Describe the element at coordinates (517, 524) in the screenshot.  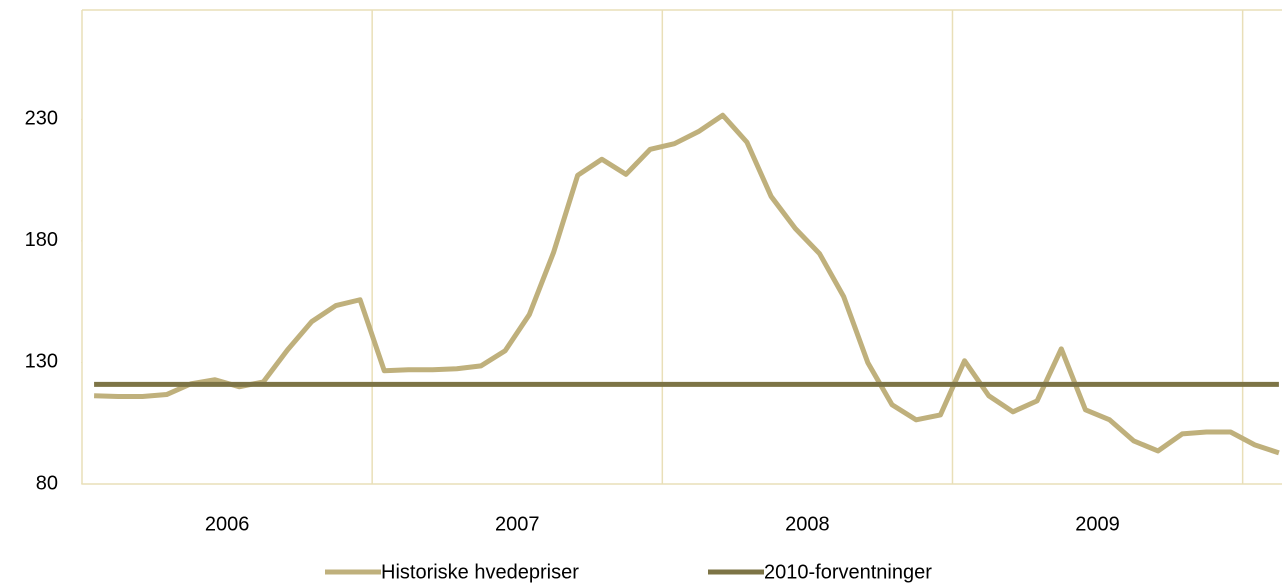
I see `x-tick-label: 2007` at that location.